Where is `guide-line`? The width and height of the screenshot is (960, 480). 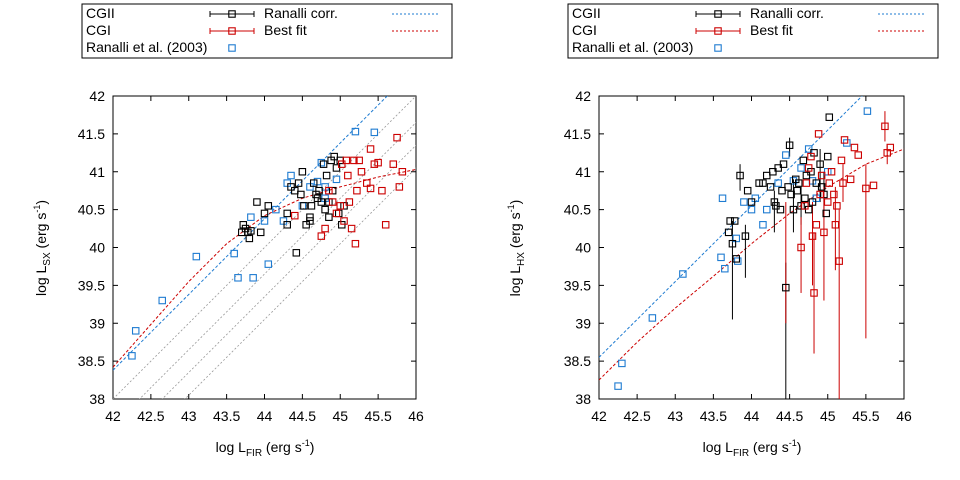
guide-line is located at coordinates (300, 283).